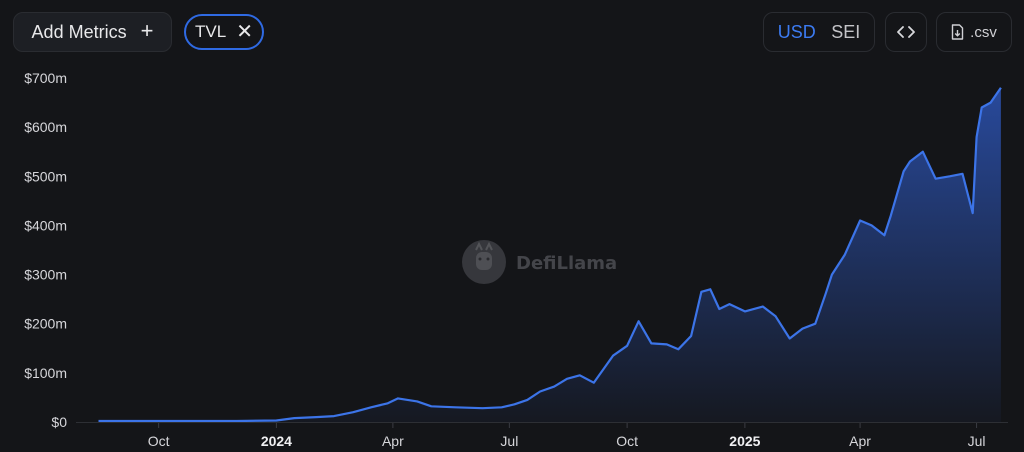  Describe the element at coordinates (567, 435) in the screenshot. I see `x-axis: Oct 2024 Apr Jul Oct 2025 Apr Jul` at that location.